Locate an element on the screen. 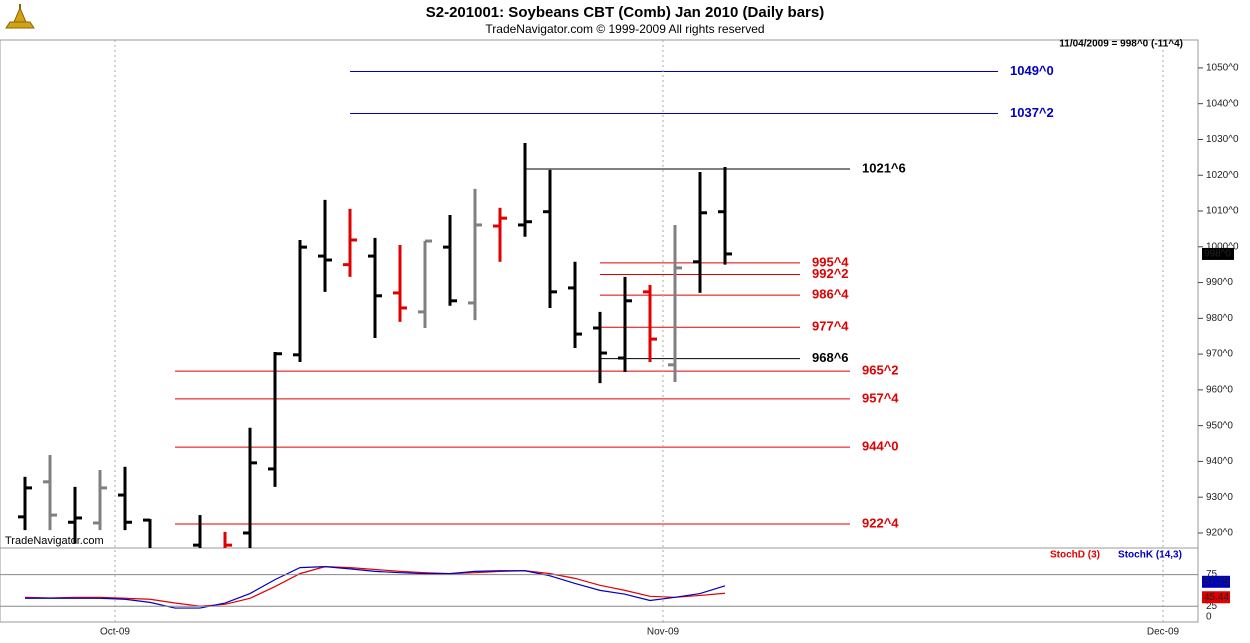  last-price-box is located at coordinates (1218, 253).